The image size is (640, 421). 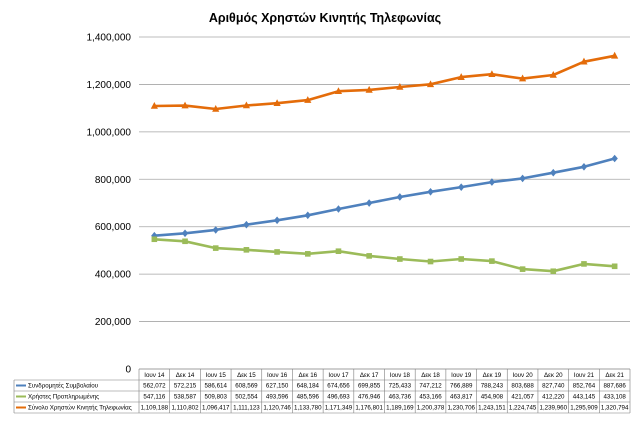 What do you see at coordinates (523, 408) in the screenshot?
I see `table-cell: 1,224,745` at bounding box center [523, 408].